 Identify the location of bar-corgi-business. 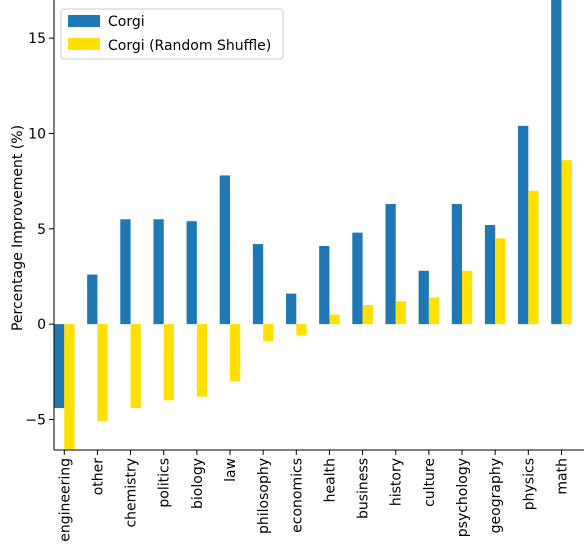
(357, 278).